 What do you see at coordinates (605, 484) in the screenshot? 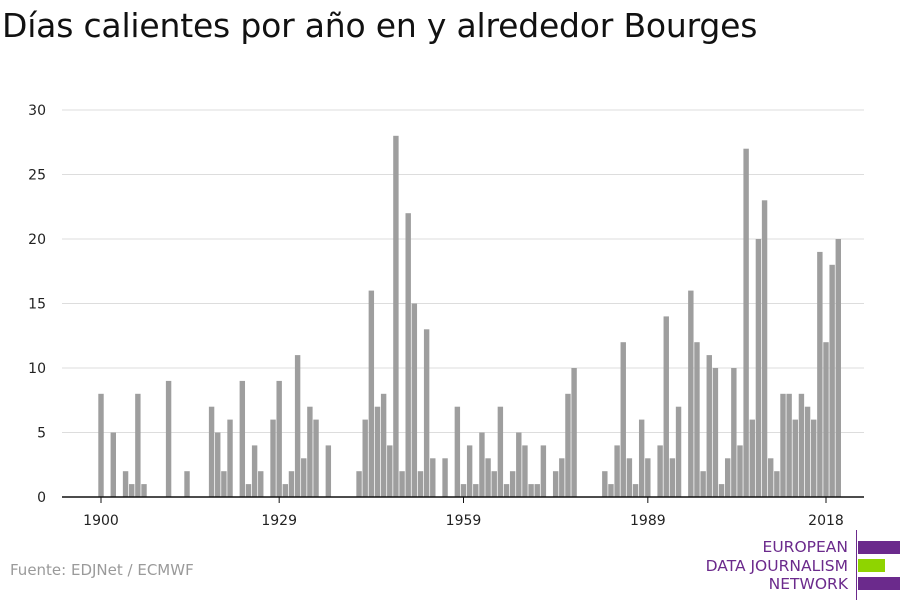
I see `bar-1982` at bounding box center [605, 484].